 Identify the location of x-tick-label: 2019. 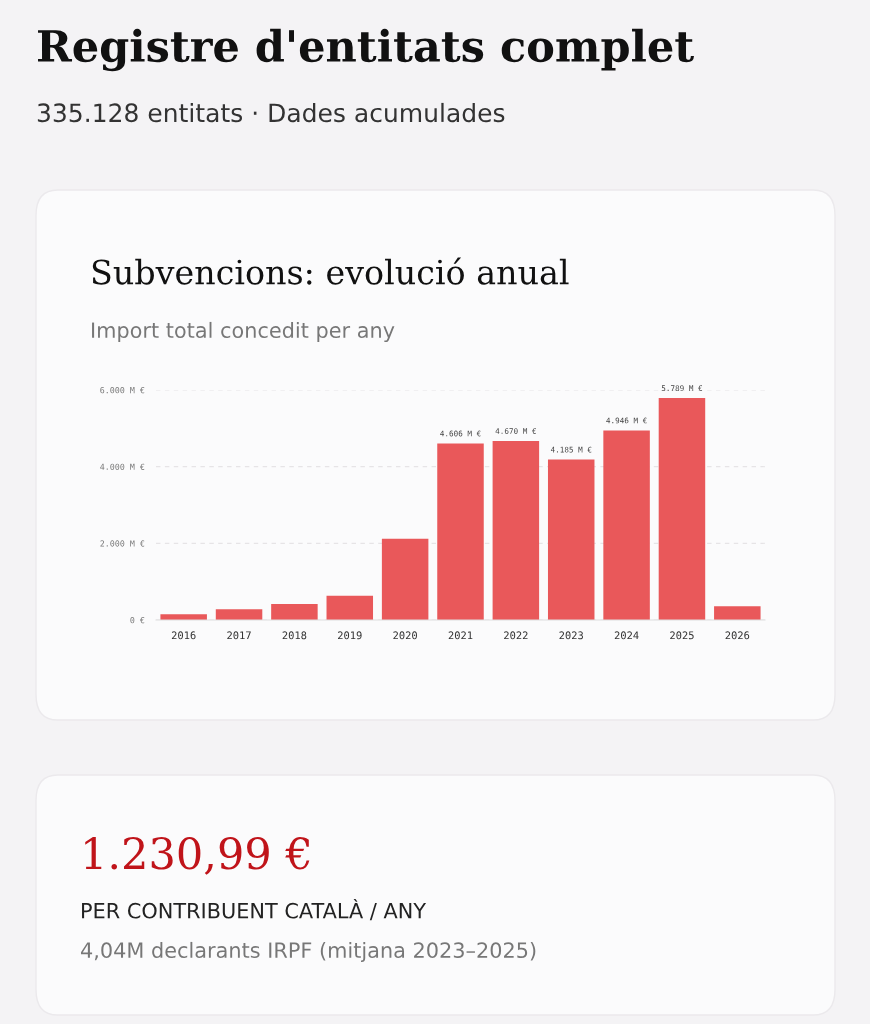
(350, 635).